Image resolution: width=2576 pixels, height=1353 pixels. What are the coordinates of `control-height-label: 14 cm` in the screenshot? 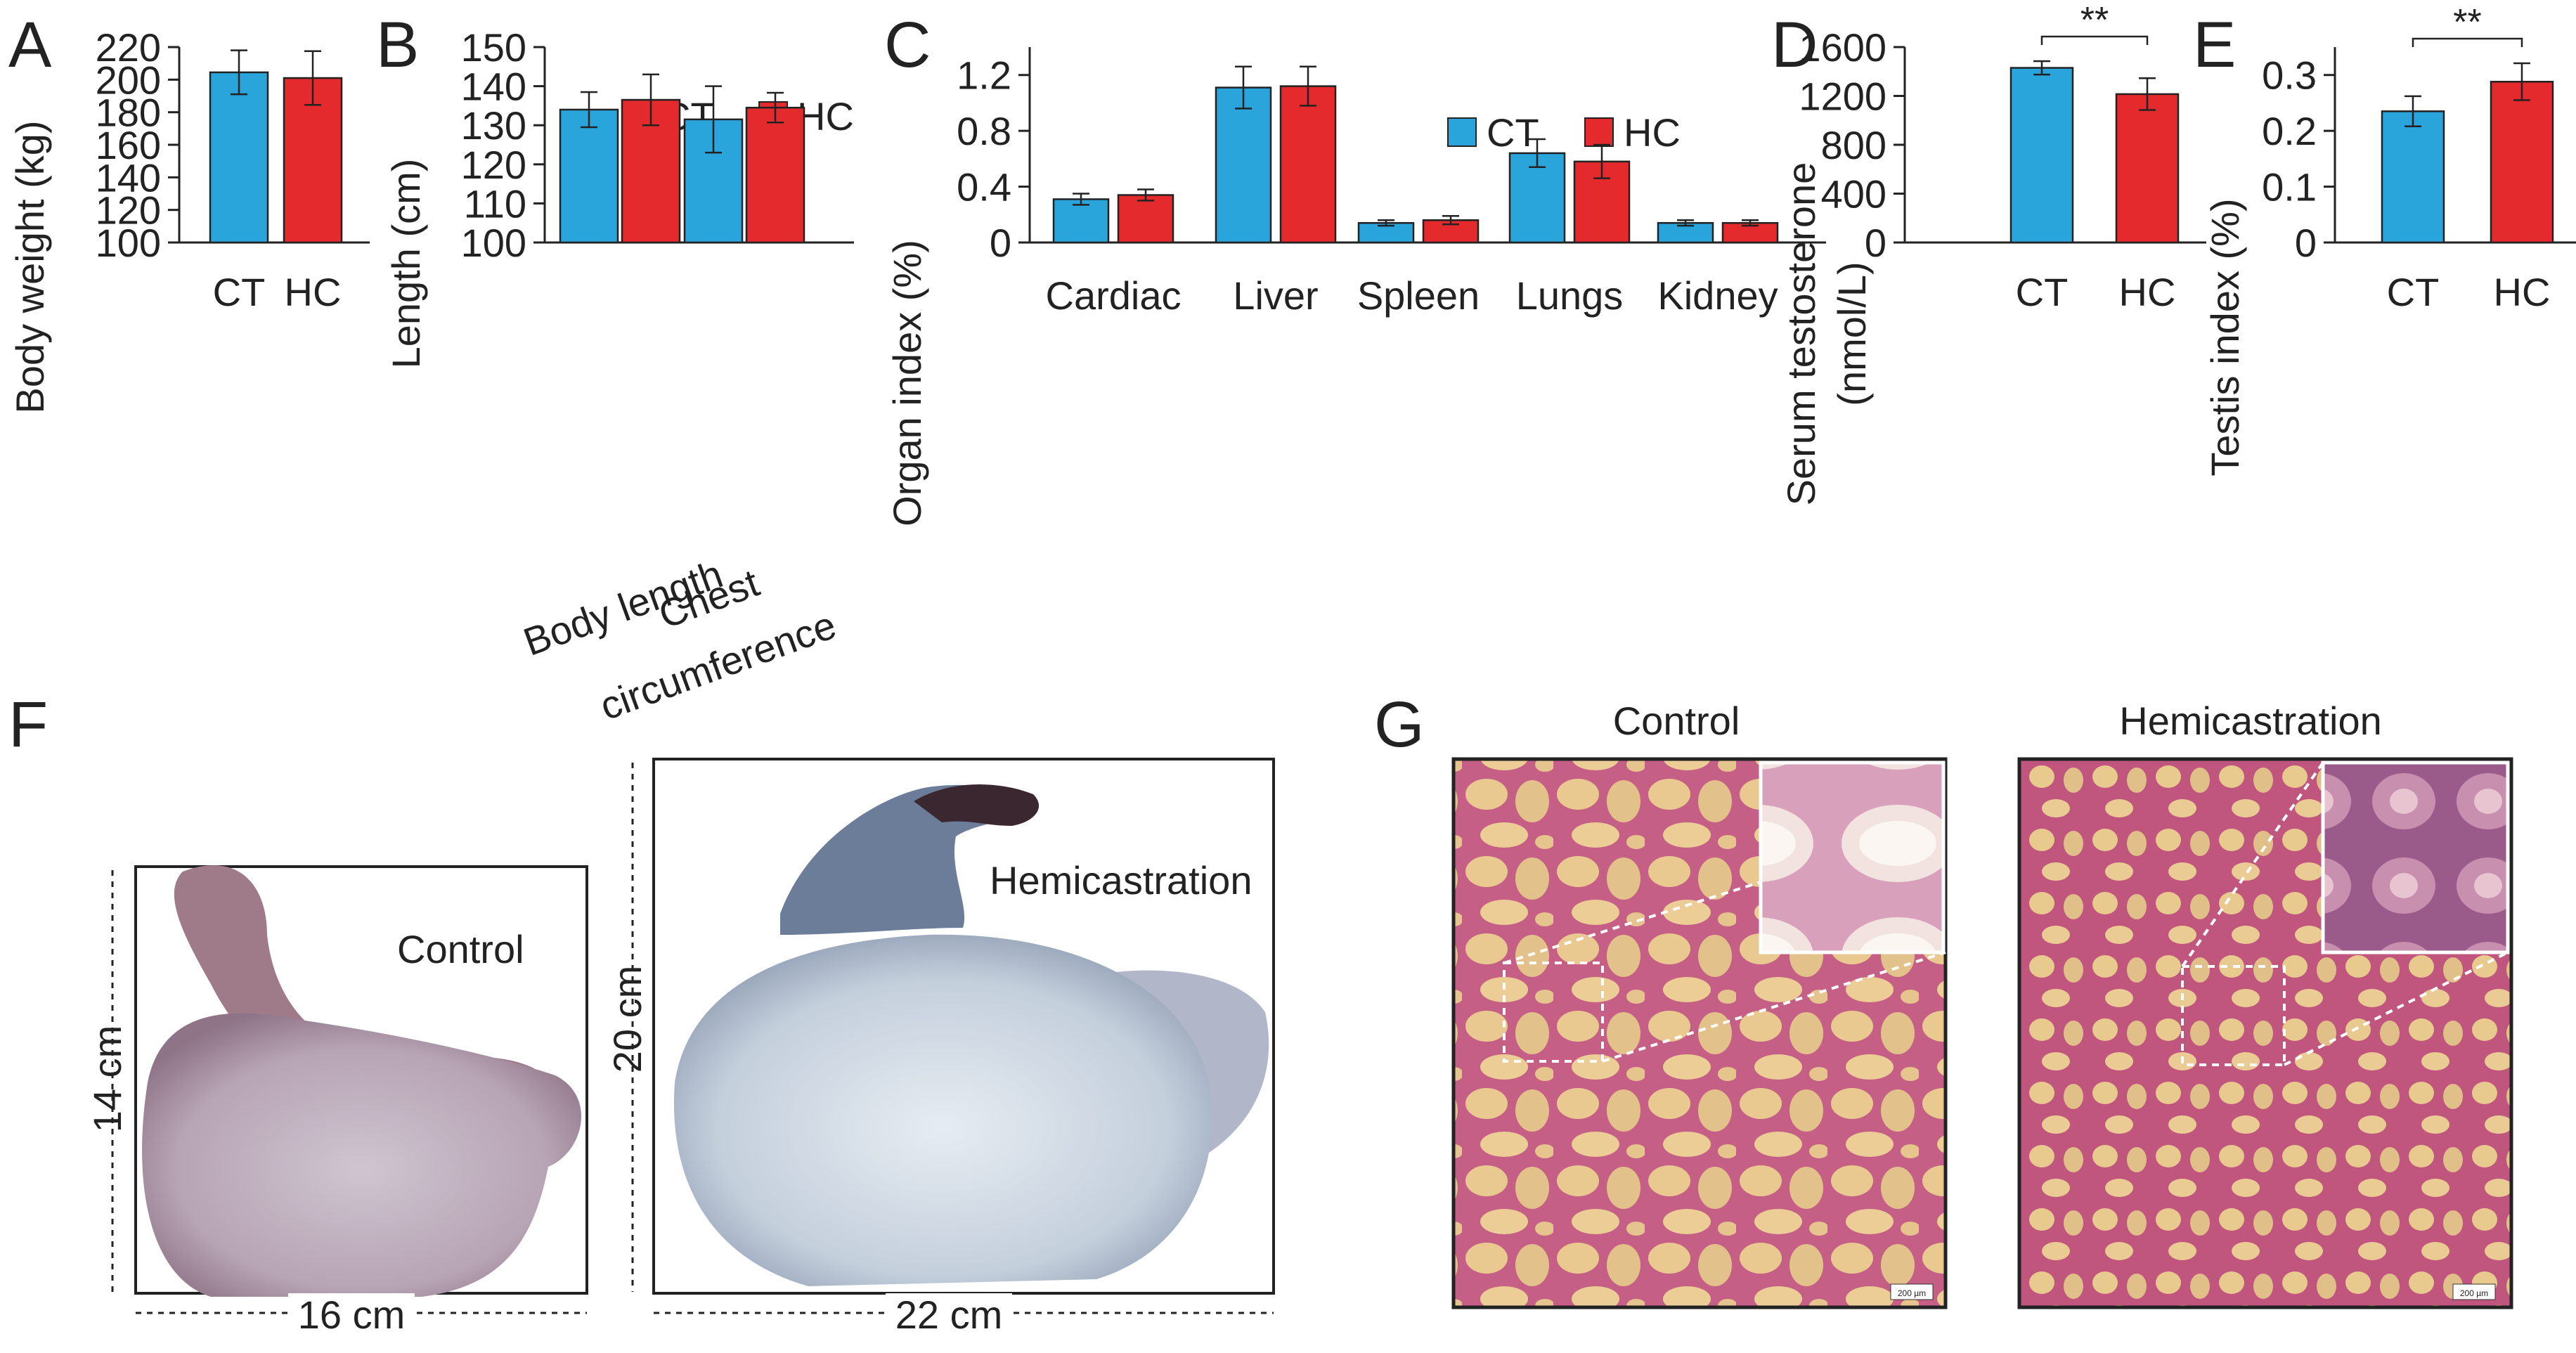 It's located at (107, 1079).